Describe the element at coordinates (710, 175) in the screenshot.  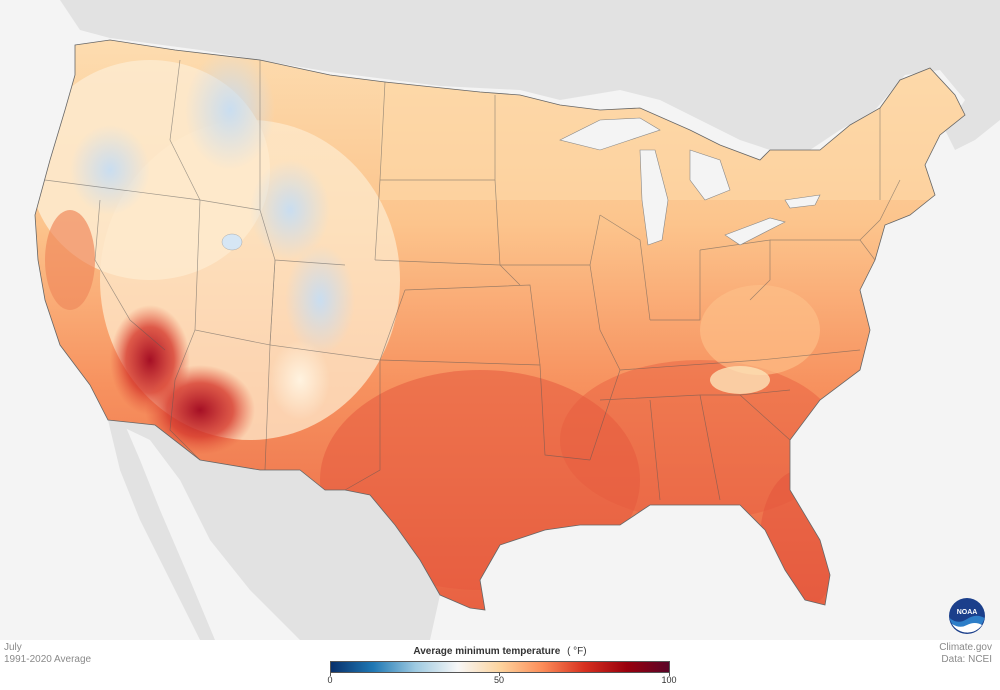
I see `lake-huron` at that location.